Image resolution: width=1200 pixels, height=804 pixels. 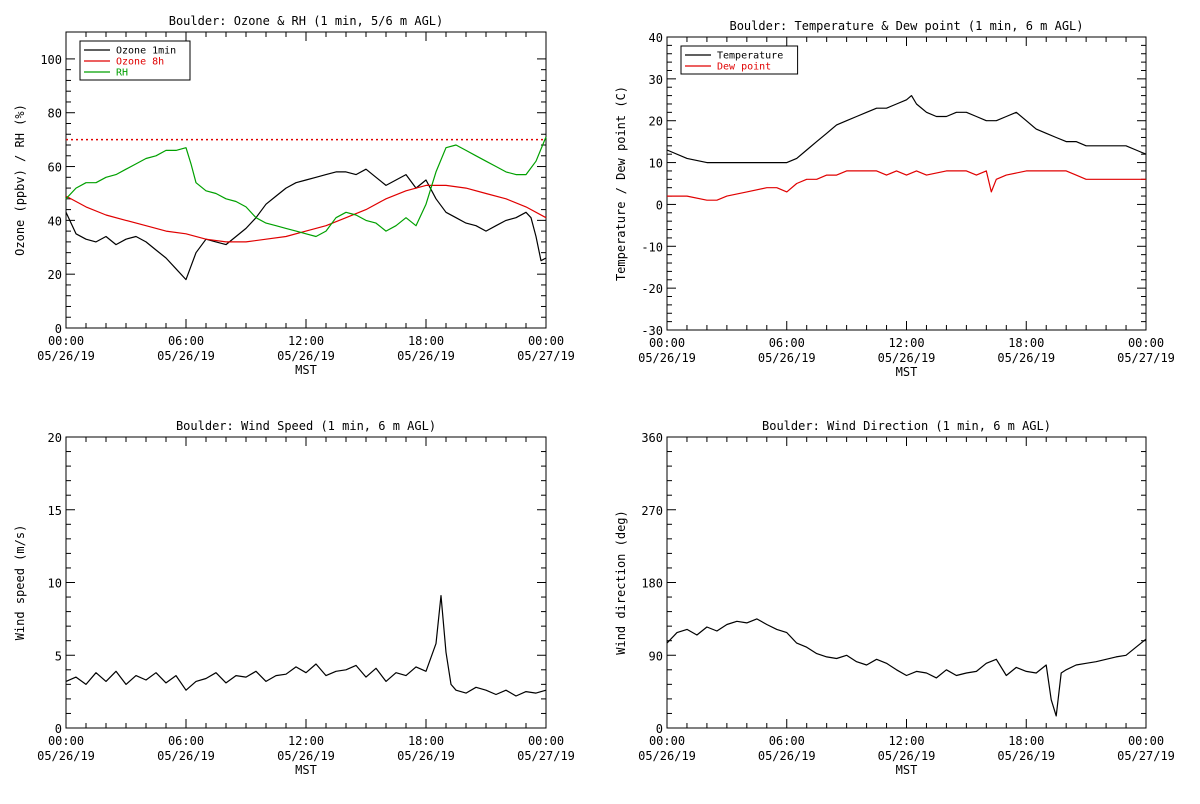 What do you see at coordinates (140, 62) in the screenshot?
I see `legend-entry-label: Ozone 8h` at bounding box center [140, 62].